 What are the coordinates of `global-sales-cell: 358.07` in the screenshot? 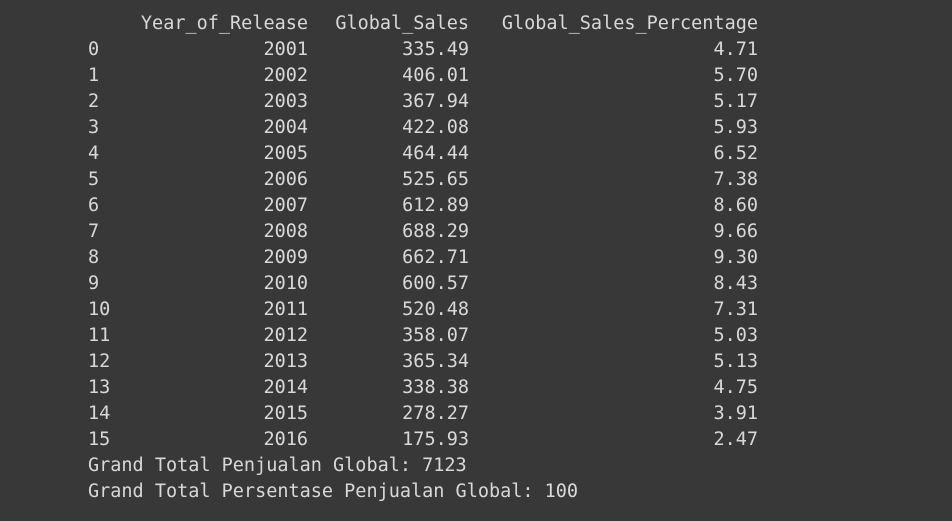 It's located at (435, 335).